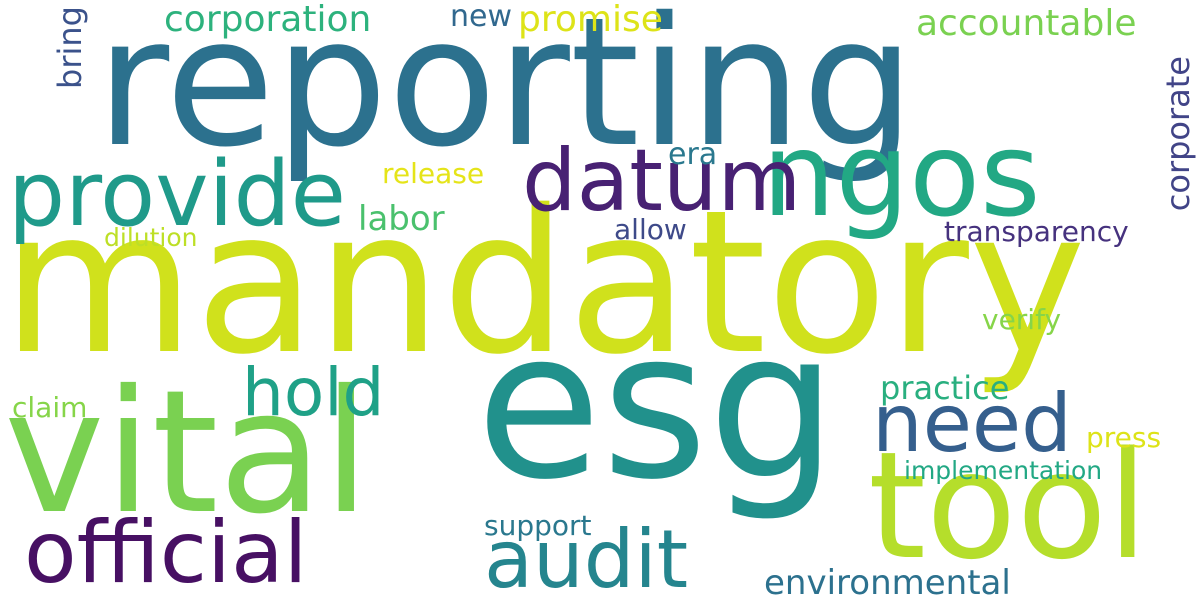  I want to click on word-practice: practice, so click(945, 388).